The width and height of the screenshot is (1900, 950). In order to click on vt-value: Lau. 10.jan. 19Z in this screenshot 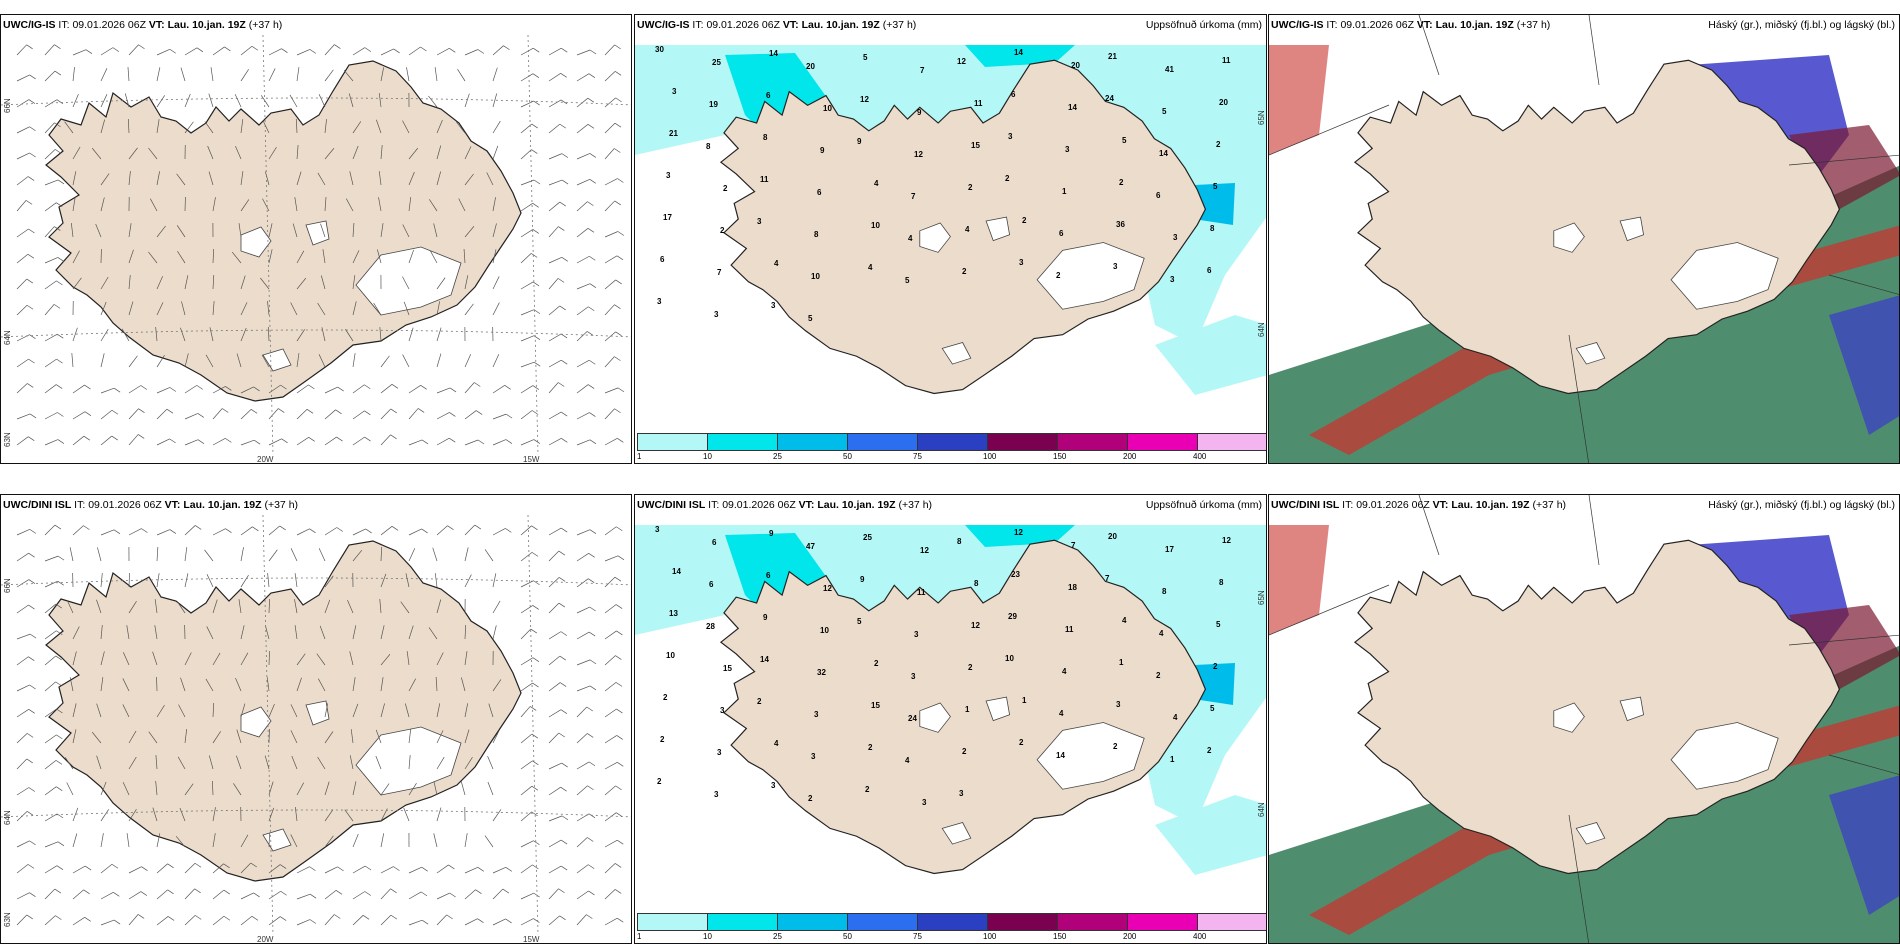, I will do `click(1474, 25)`.